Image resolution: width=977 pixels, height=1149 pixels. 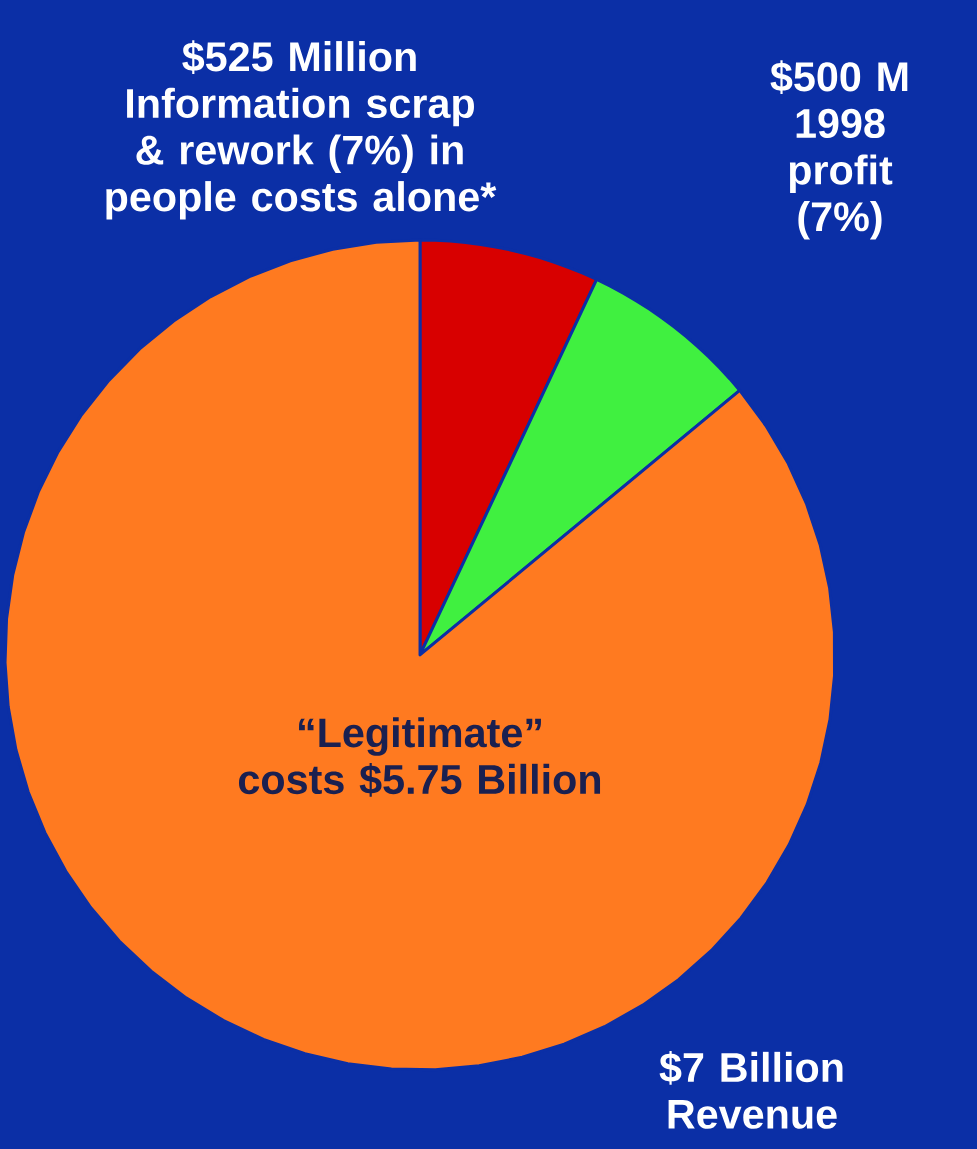 What do you see at coordinates (839, 150) in the screenshot?
I see `slice-label: $500 M 1998 profit (7%)` at bounding box center [839, 150].